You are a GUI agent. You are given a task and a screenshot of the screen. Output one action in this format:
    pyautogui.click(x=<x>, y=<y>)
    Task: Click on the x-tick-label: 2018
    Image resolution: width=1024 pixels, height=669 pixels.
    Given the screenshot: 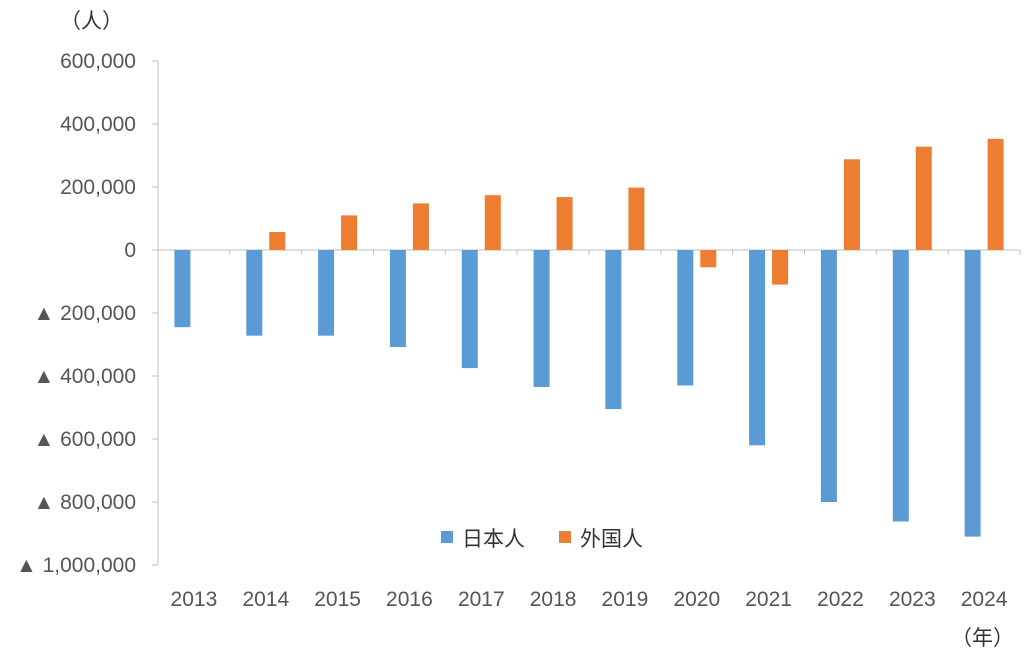 What is the action you would take?
    pyautogui.click(x=553, y=599)
    